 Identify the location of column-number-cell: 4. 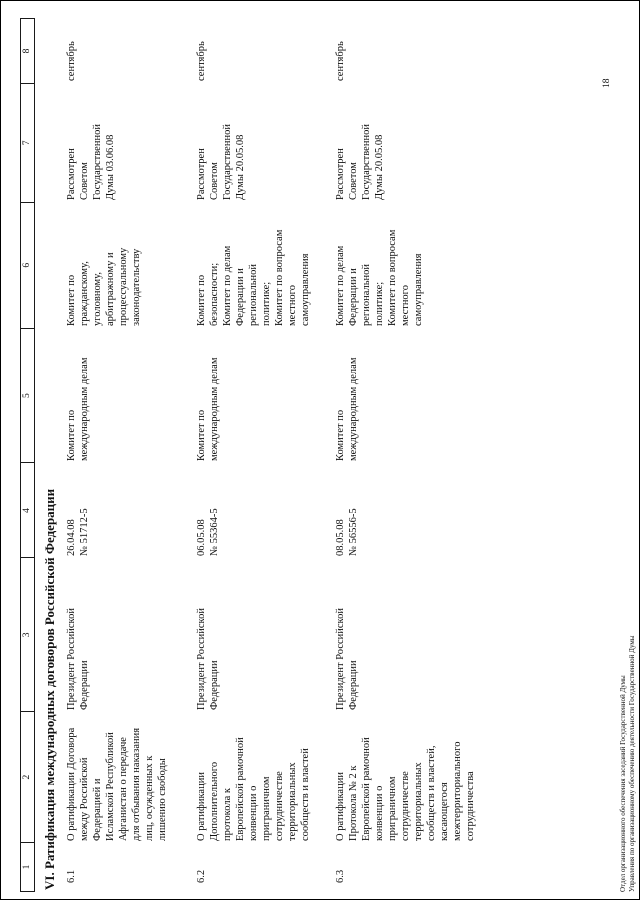
(27, 511).